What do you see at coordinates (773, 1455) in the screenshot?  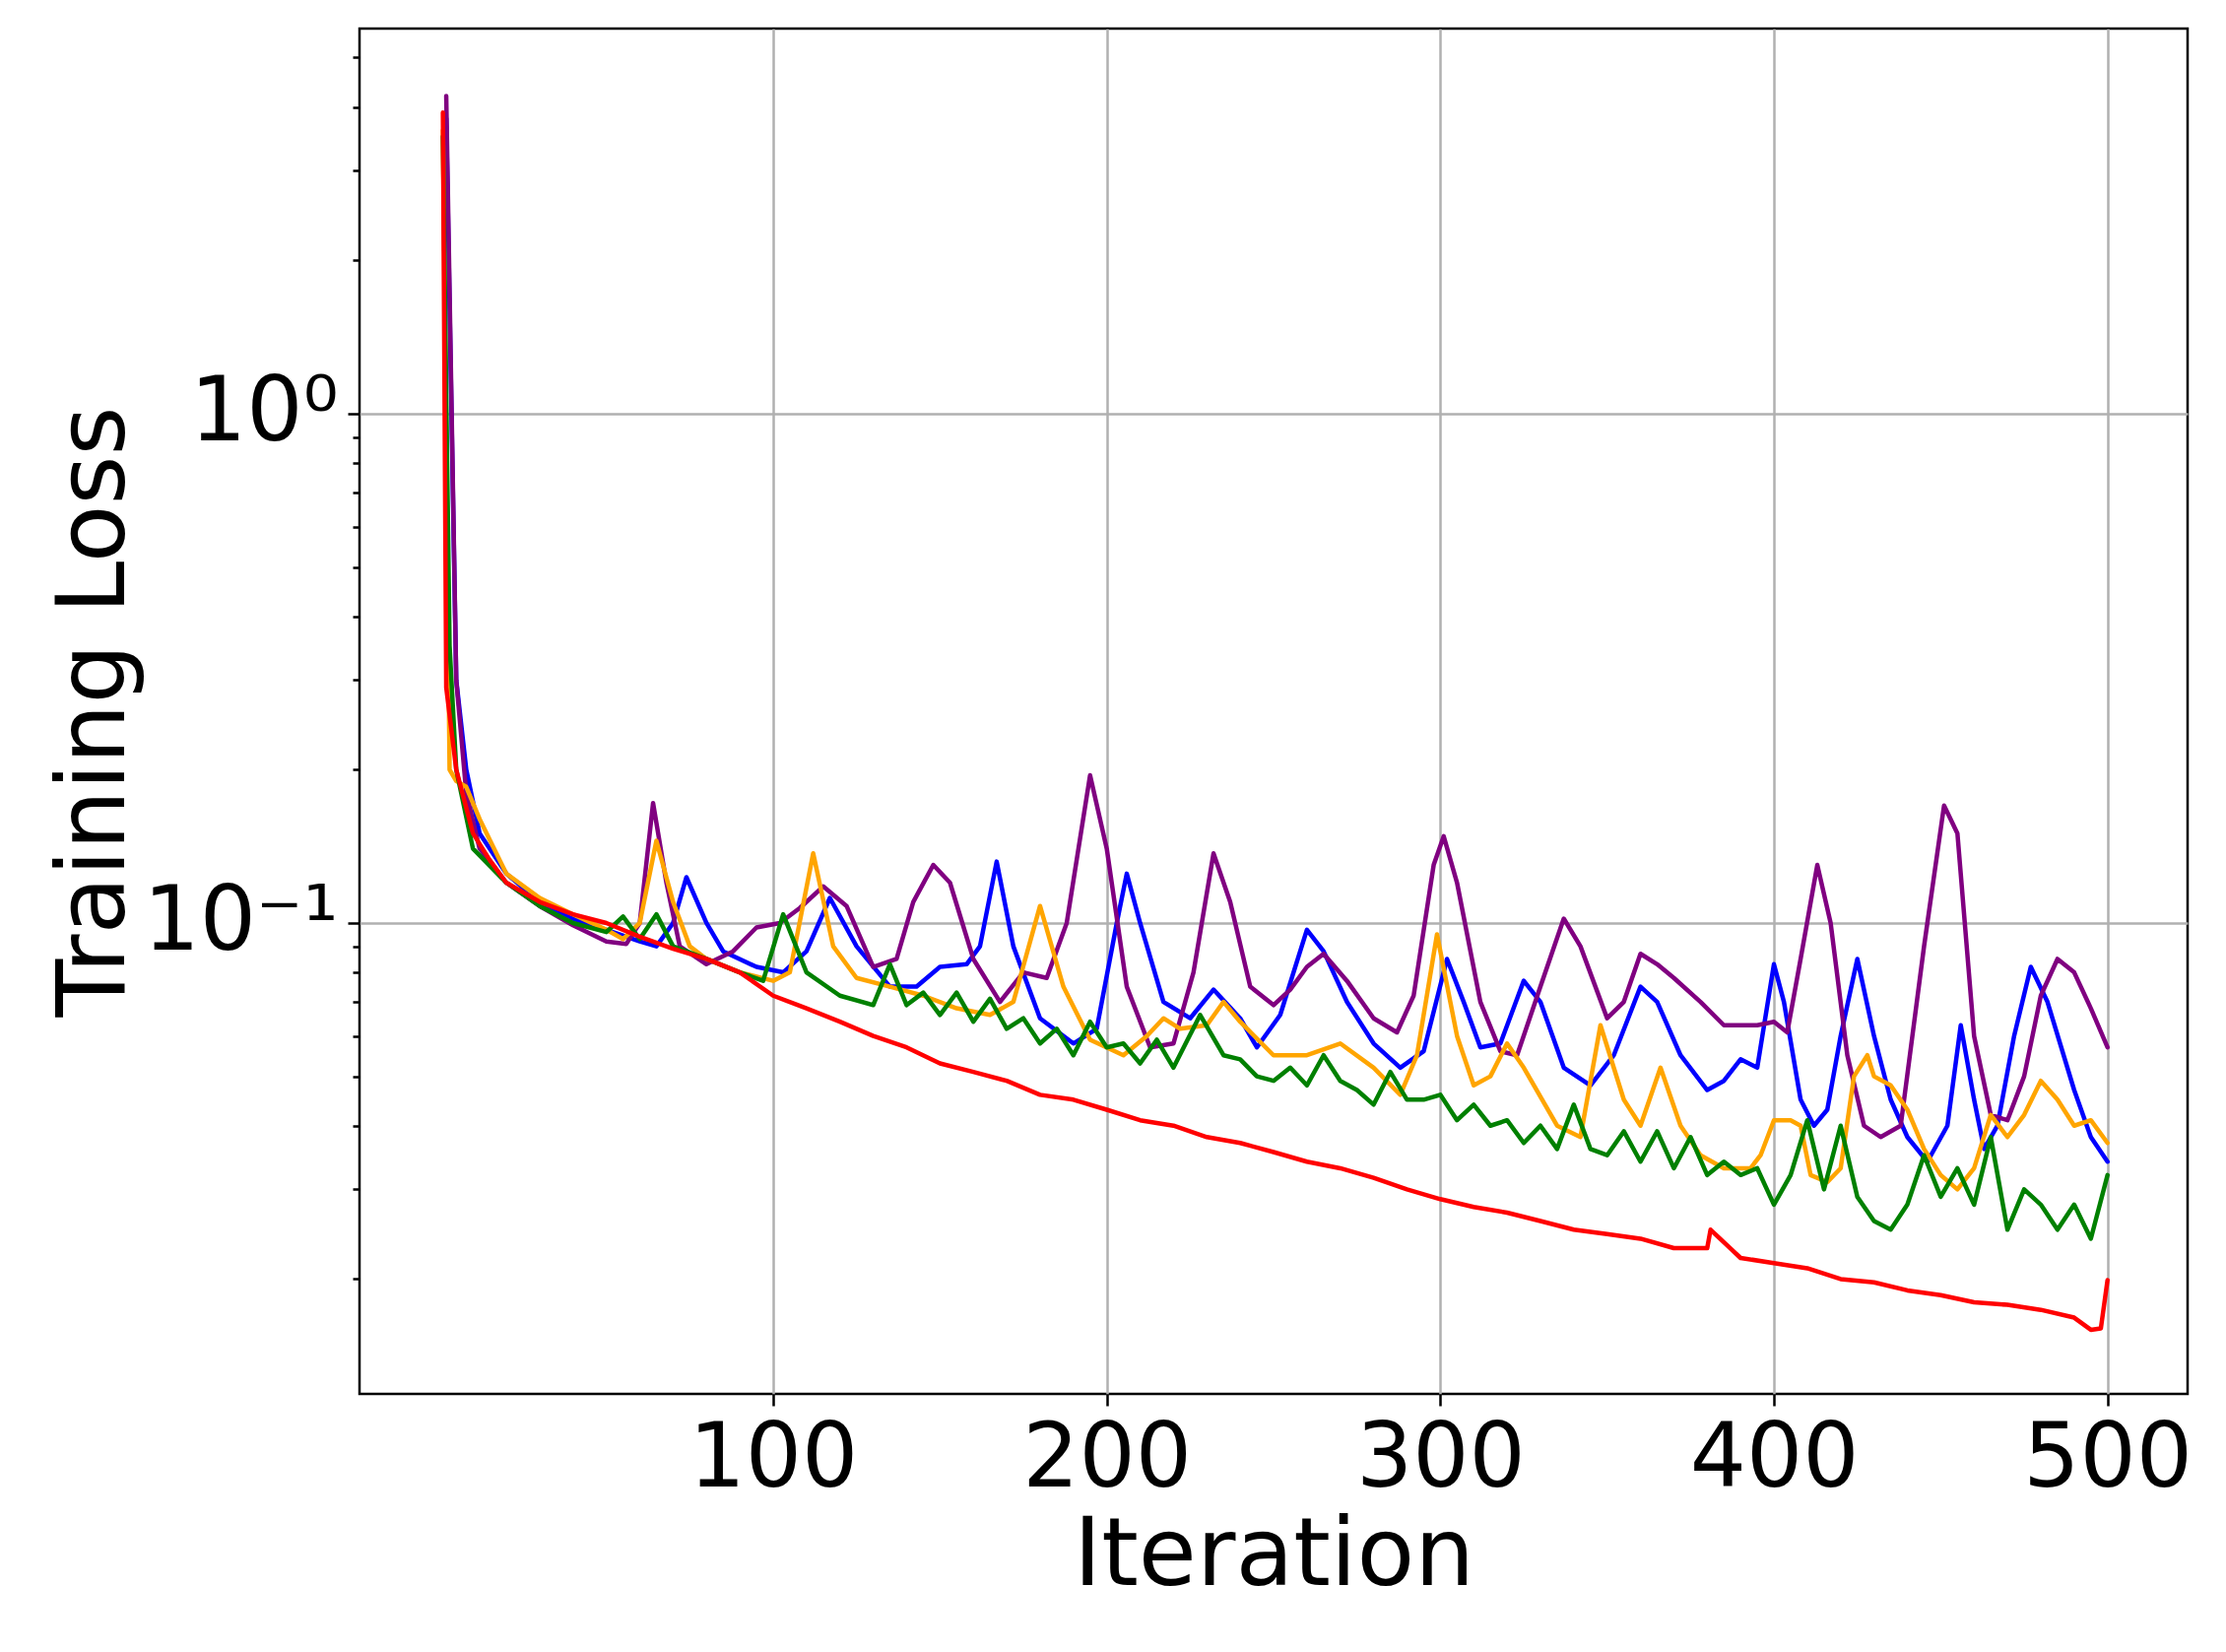 I see `x-tick-label: 100` at bounding box center [773, 1455].